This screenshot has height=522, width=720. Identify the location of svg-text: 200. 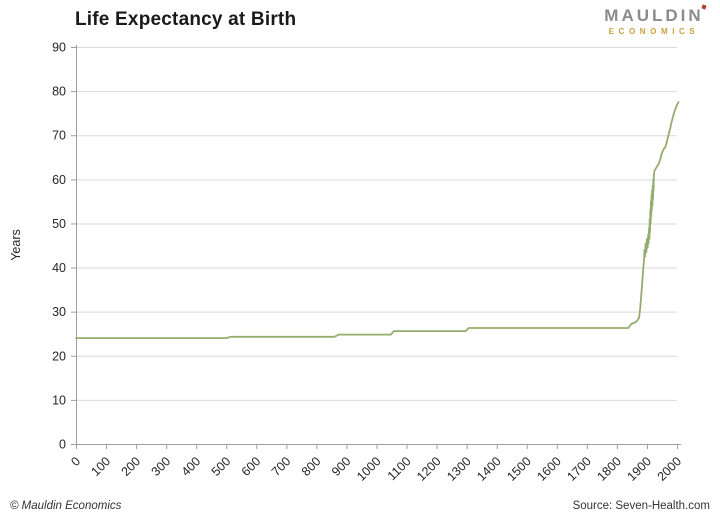
(131, 466).